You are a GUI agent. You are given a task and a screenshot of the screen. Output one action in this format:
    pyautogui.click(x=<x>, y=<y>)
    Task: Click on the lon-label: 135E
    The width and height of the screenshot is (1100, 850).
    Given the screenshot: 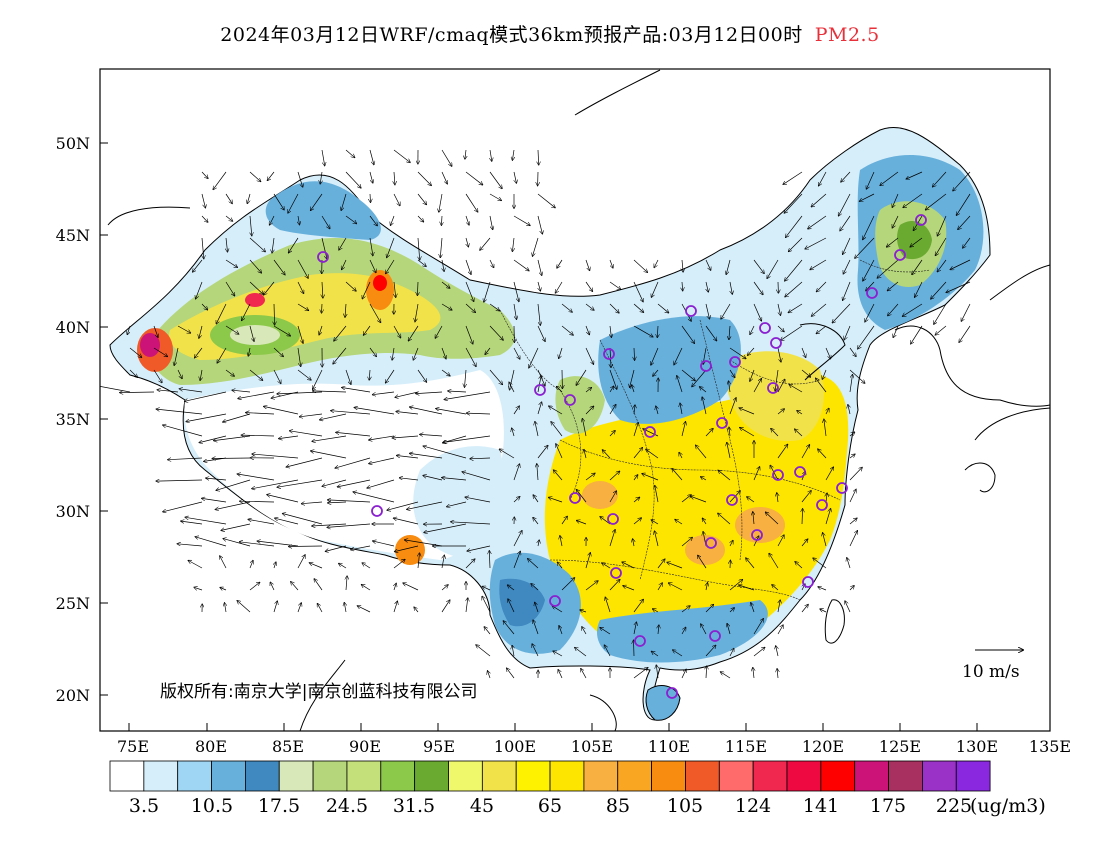 What is the action you would take?
    pyautogui.click(x=1050, y=746)
    